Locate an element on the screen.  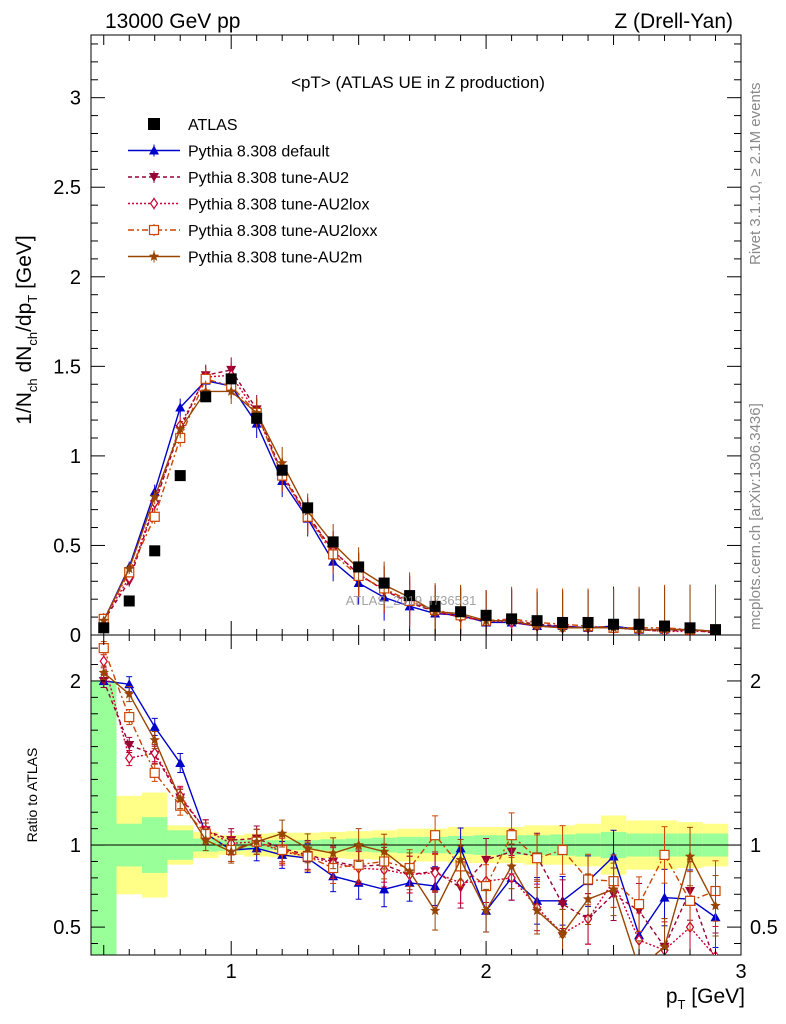
ratio-tick-label-left: 0.5 is located at coordinates (67, 928).